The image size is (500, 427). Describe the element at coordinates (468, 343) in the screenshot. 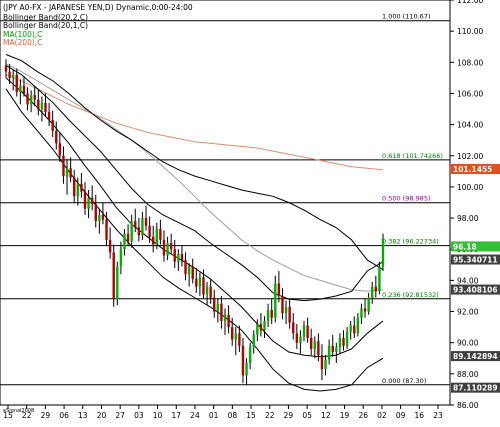

I see `y-tick-label: 90.00` at that location.